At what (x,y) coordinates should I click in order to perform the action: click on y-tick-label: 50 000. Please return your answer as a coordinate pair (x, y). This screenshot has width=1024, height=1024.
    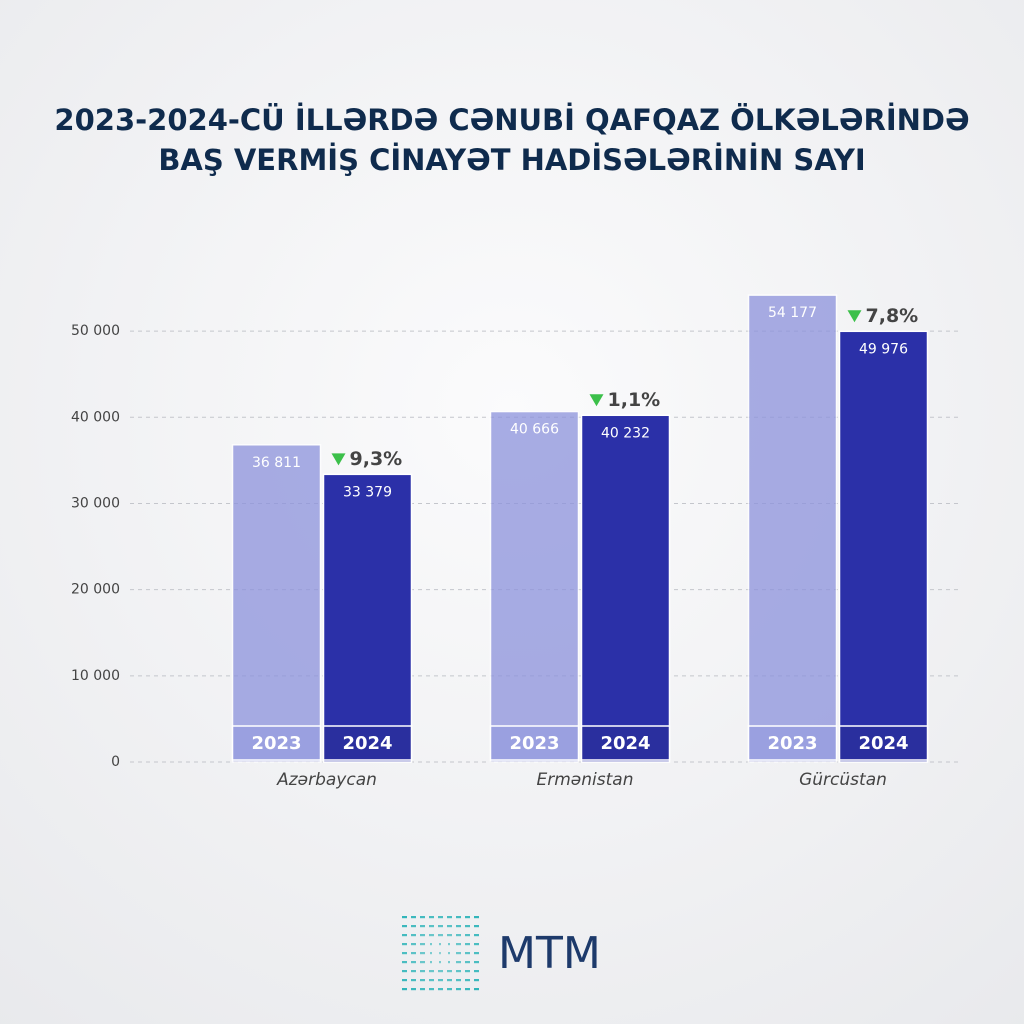
    Looking at the image, I should click on (95, 331).